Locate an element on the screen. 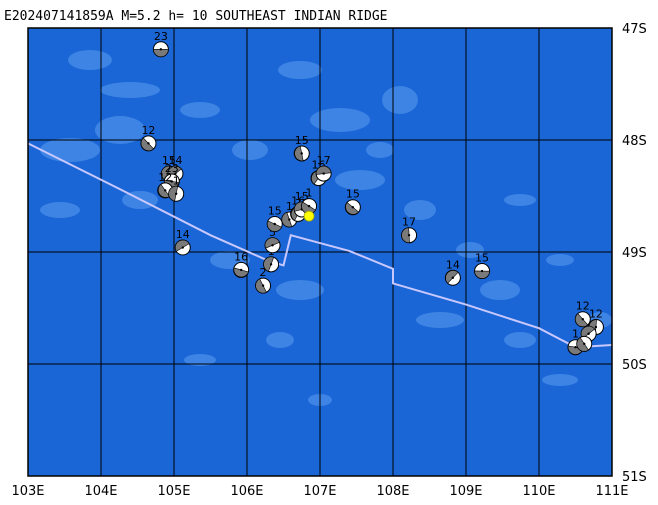 Image resolution: width=658 pixels, height=505 pixels. focal-mechanism: 23 is located at coordinates (160, 44).